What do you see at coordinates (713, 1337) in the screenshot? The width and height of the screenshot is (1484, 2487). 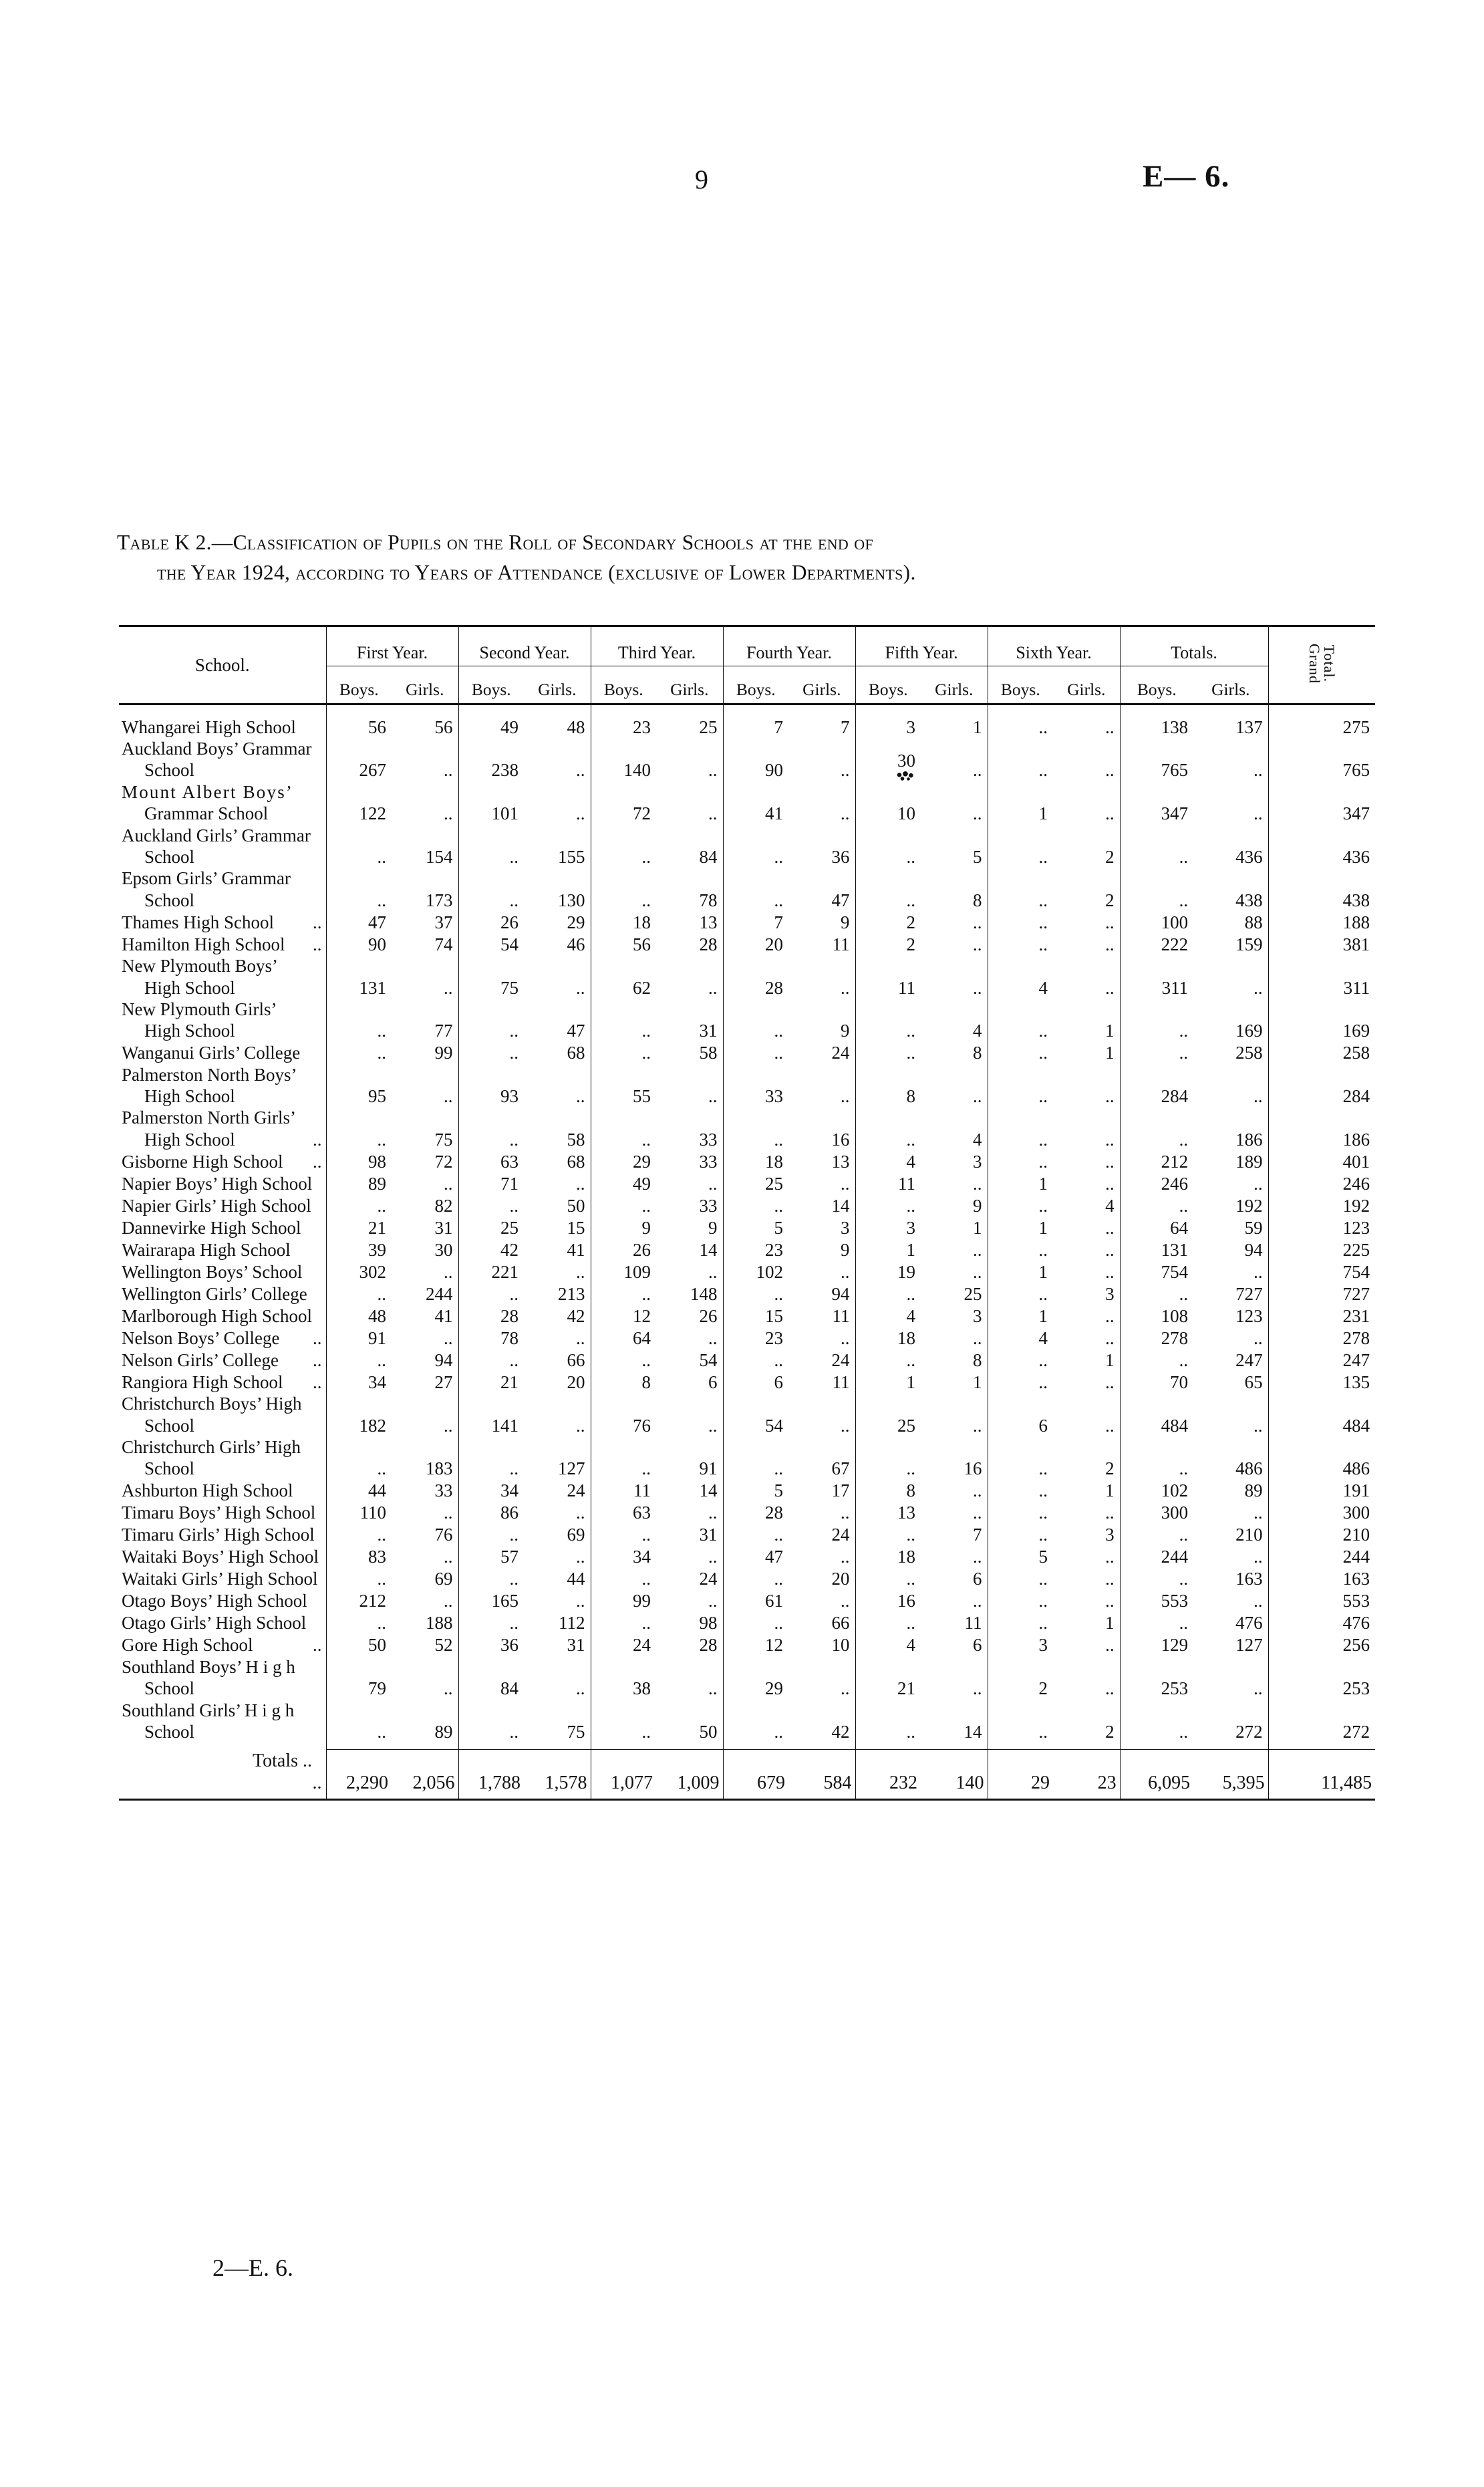 I see `cell-third-girls: ..` at bounding box center [713, 1337].